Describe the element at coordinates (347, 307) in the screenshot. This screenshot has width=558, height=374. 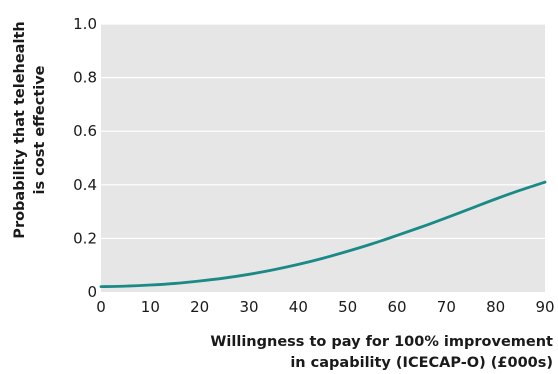
I see `x-tick-label: 50` at that location.